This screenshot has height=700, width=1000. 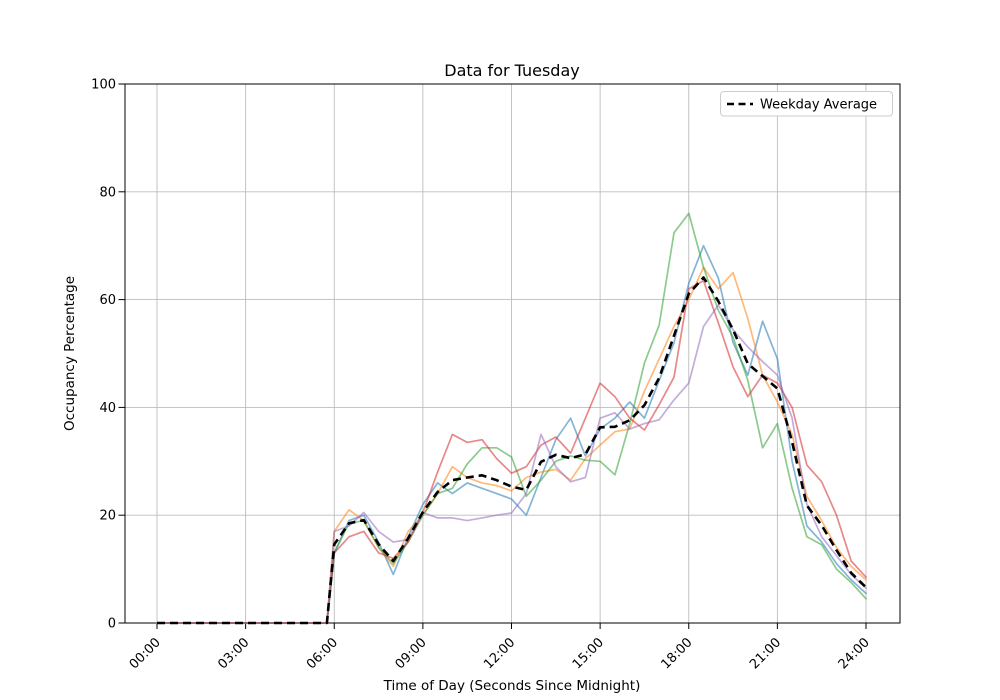 I want to click on y-tick-label: 20, so click(x=107, y=516).